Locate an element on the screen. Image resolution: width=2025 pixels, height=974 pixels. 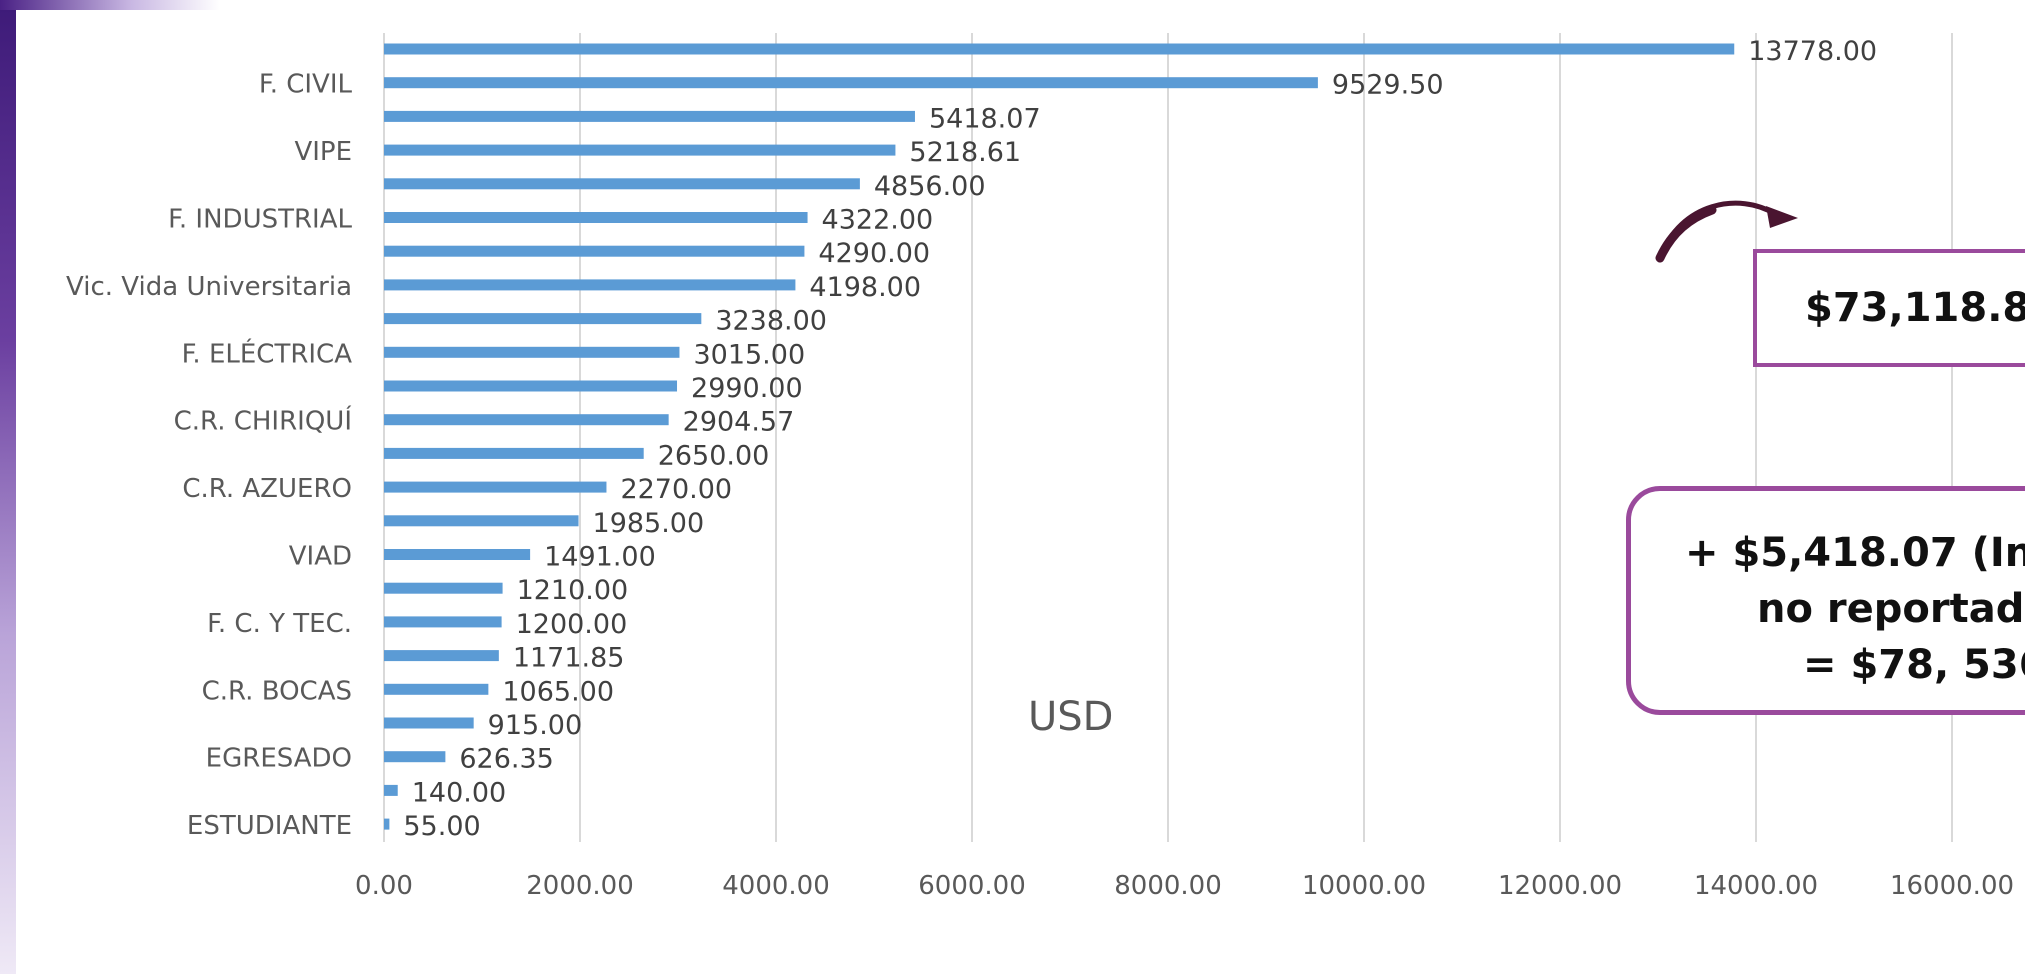
data-label: 140.00 is located at coordinates (459, 792).